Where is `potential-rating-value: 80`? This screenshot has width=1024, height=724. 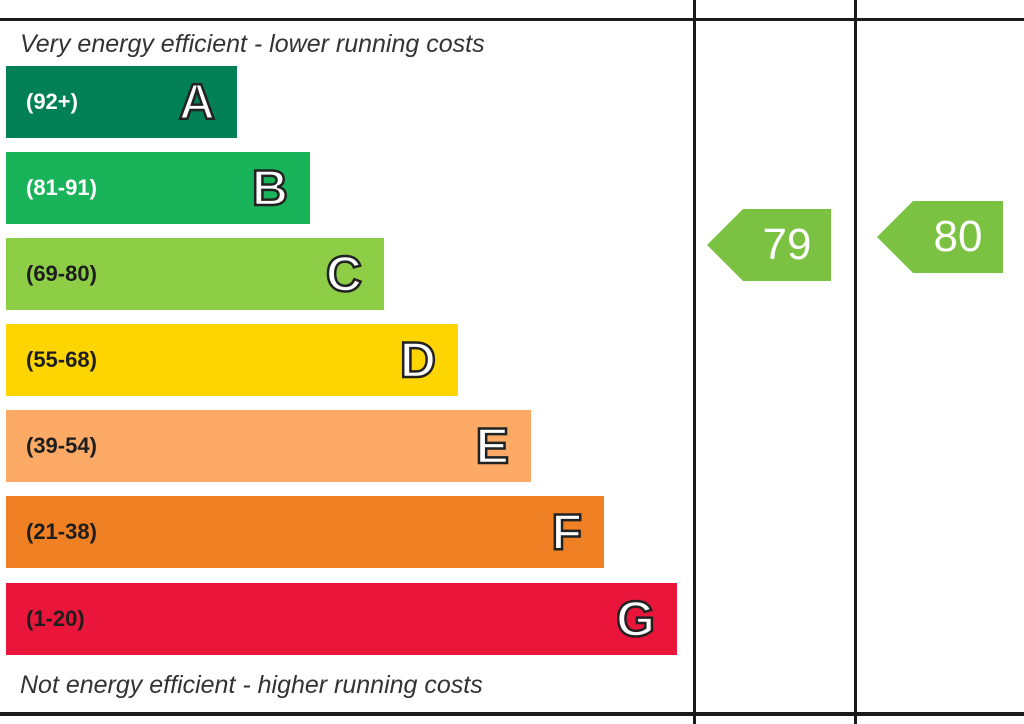 potential-rating-value: 80 is located at coordinates (958, 236).